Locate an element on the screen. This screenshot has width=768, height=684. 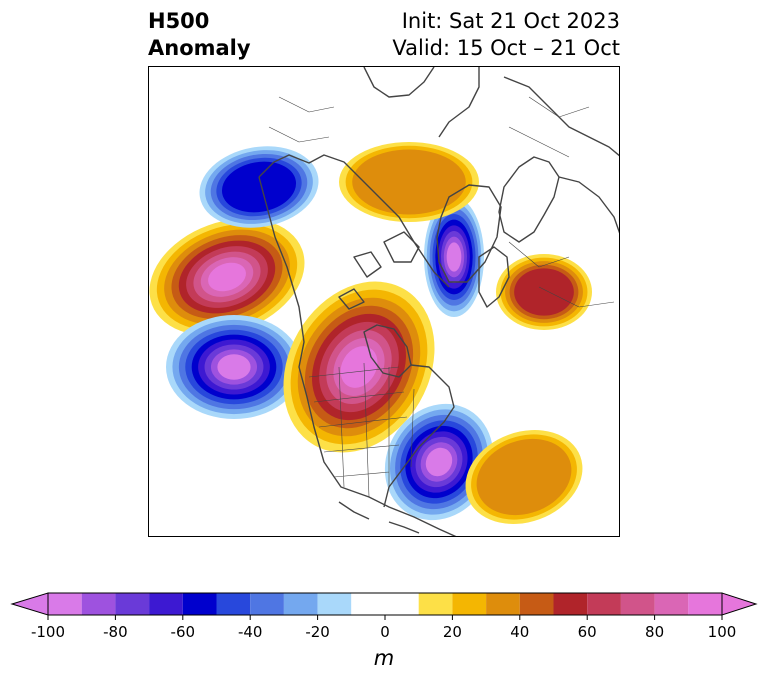
init-date: Init: Sat 21 Oct 2023 is located at coordinates (510, 21).